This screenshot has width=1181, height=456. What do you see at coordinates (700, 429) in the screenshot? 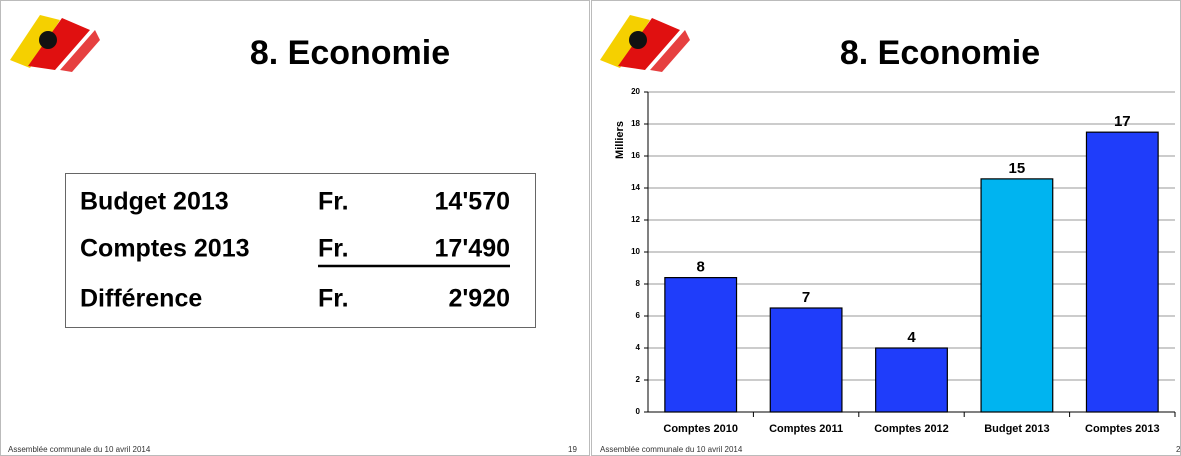
I see `x-tick-label: Comptes 2010` at bounding box center [700, 429].